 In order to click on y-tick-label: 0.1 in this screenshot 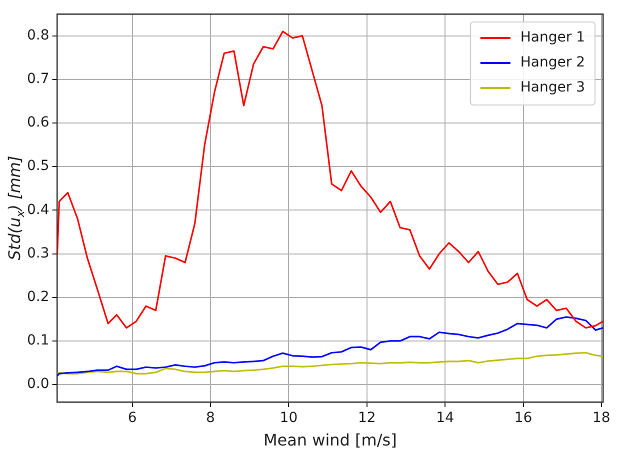, I will do `click(38, 340)`.